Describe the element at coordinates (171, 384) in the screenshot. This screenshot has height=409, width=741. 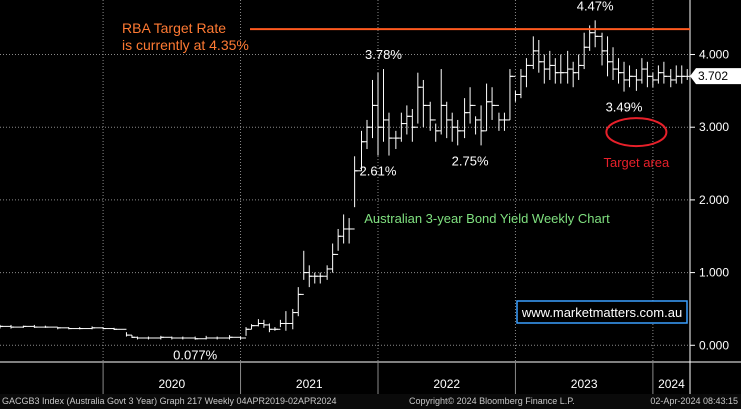
I see `x-tick-label: 2020` at that location.